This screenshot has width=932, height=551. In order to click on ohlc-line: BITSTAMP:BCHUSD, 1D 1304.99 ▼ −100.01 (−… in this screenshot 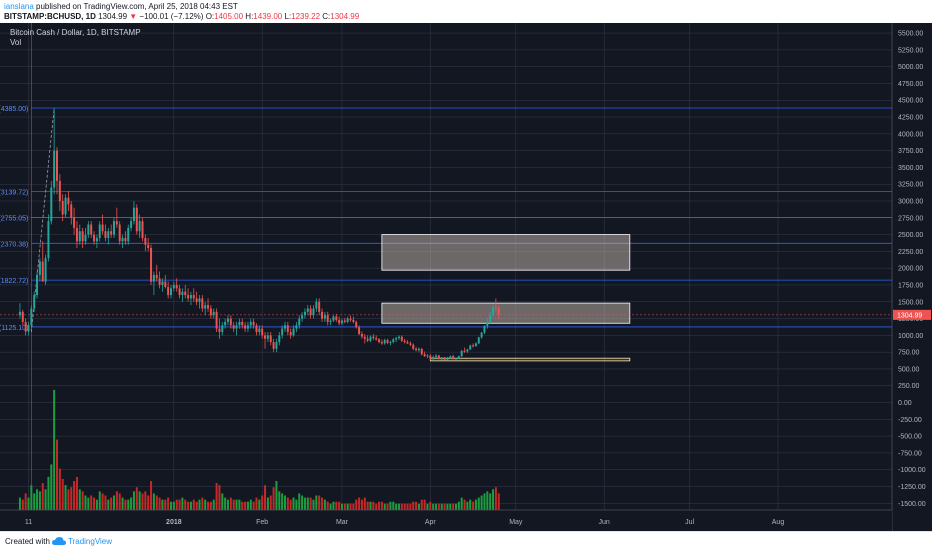, I will do `click(181, 16)`.